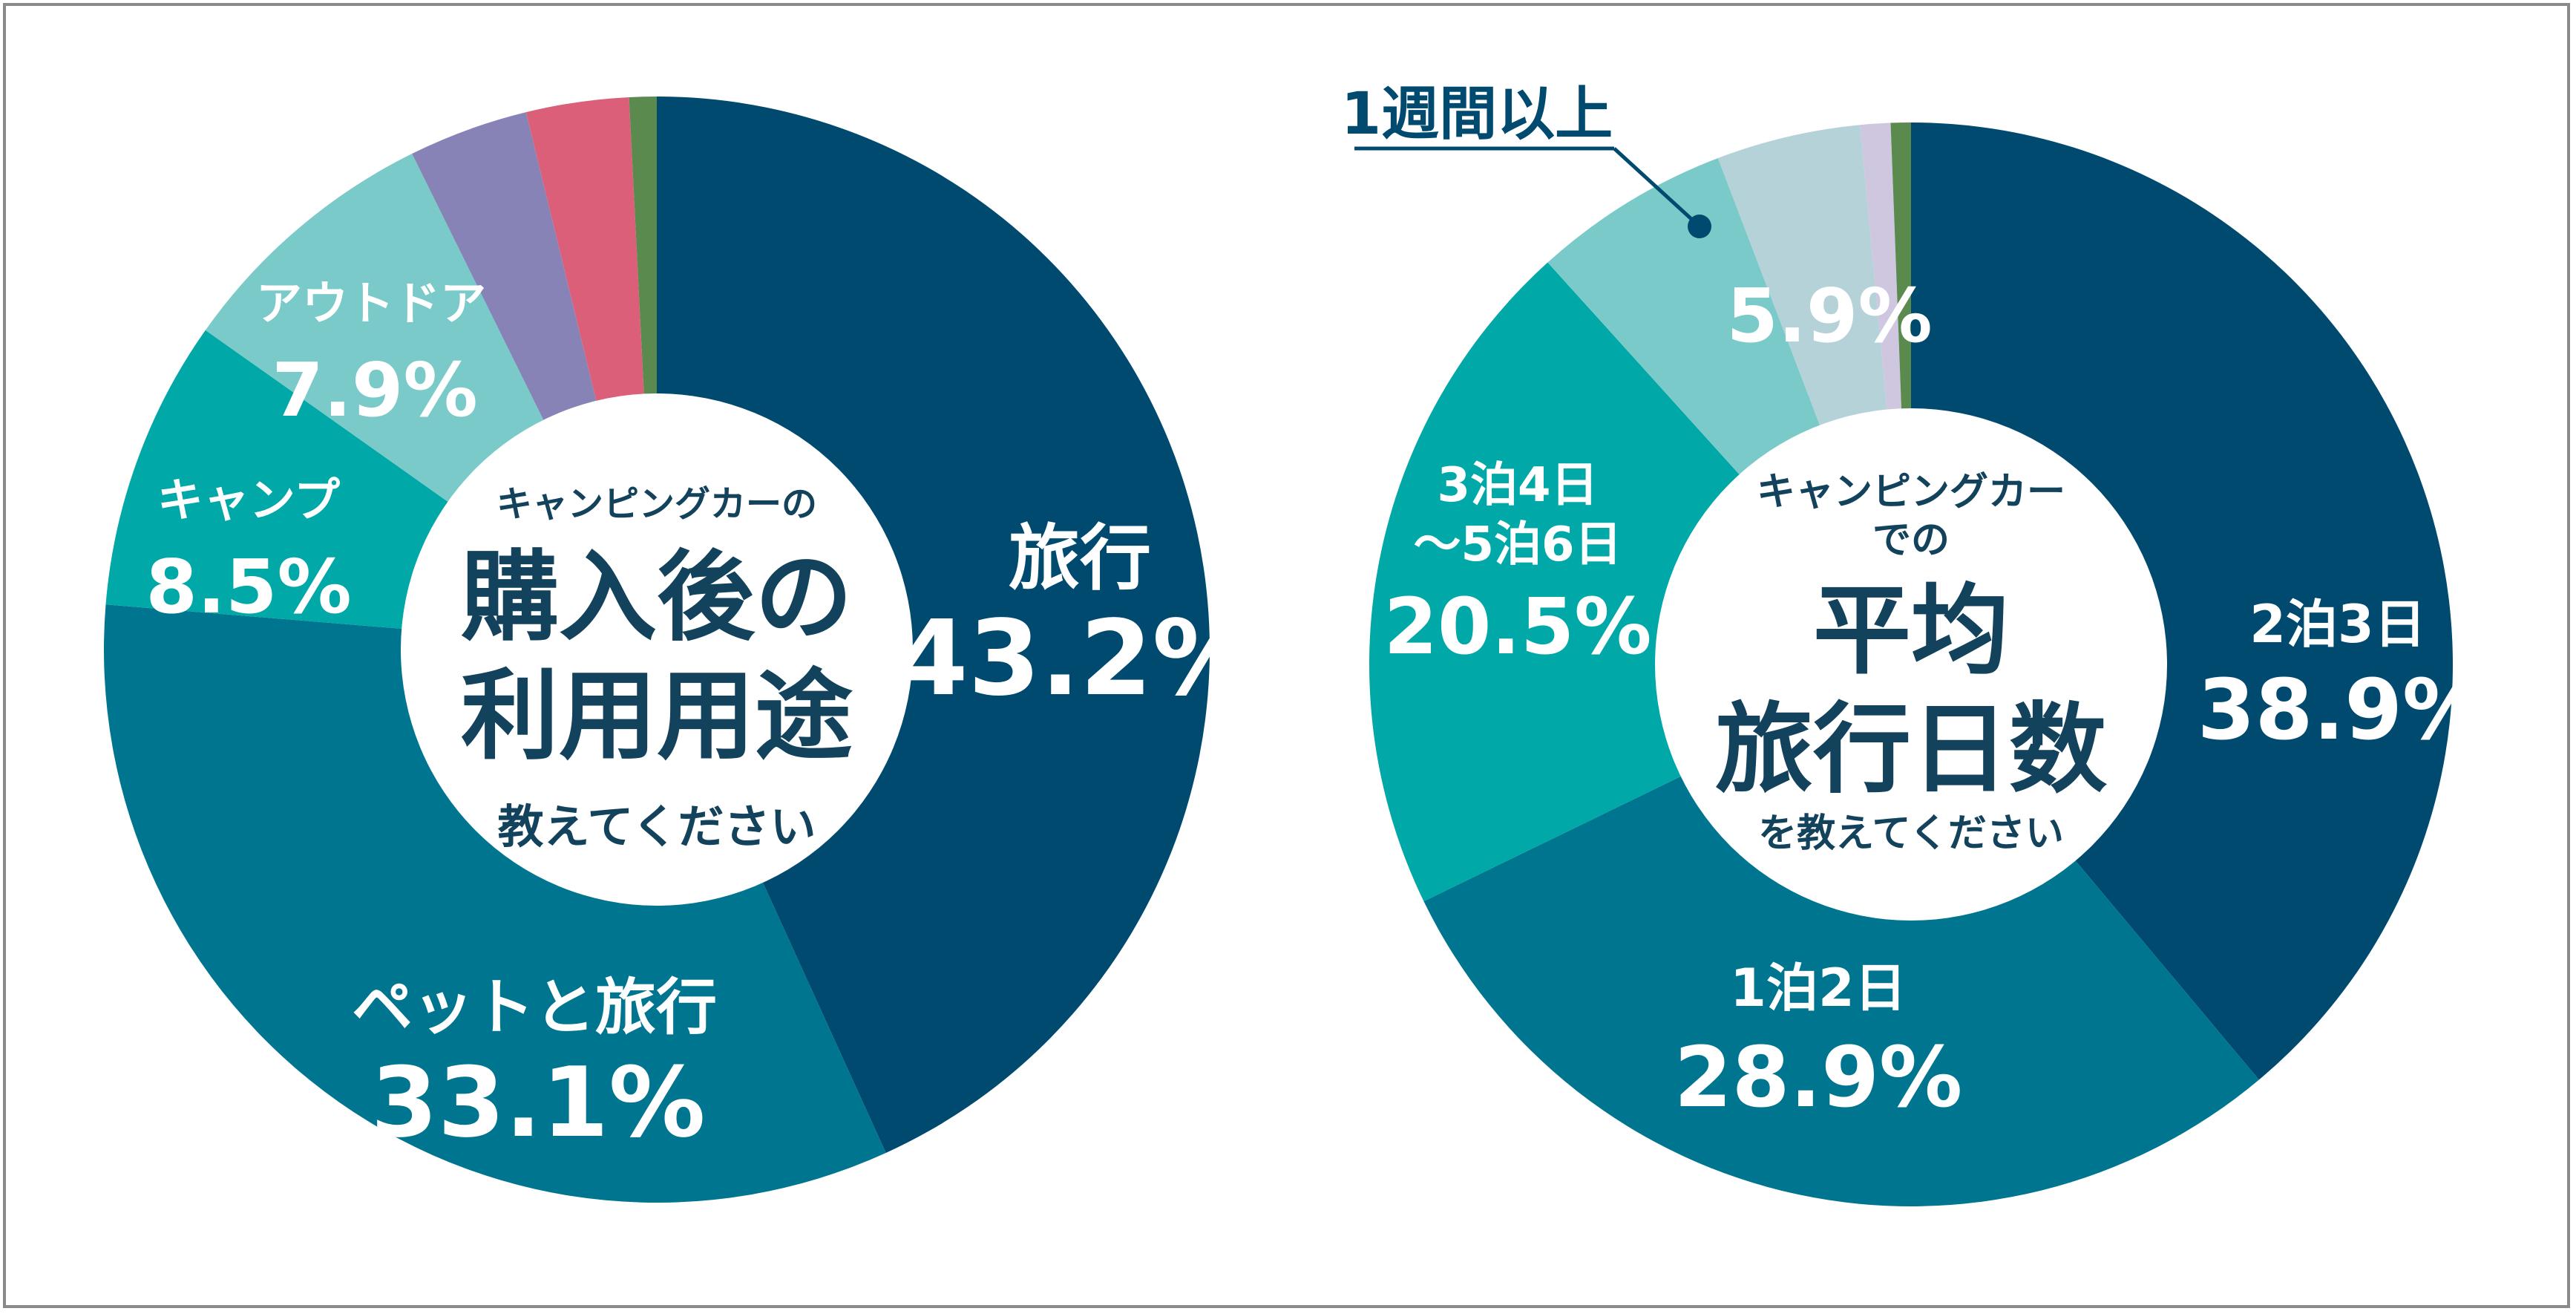 This screenshot has height=1314, width=2576. I want to click on callout-label: 1週間以上, so click(1477, 114).